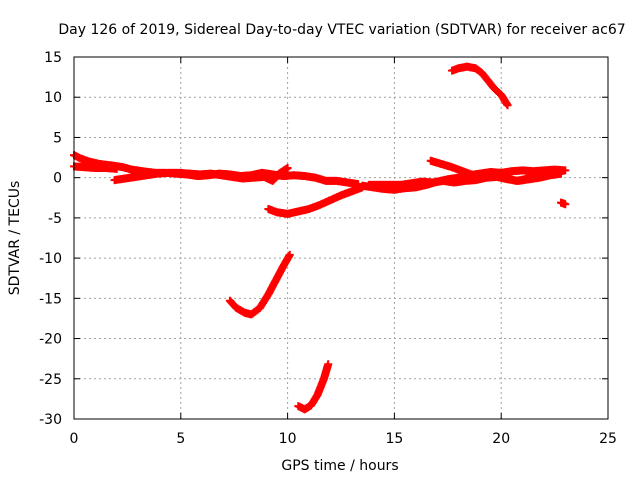 This screenshot has width=640, height=480. Describe the element at coordinates (201, 174) in the screenshot. I see `series-main-band-c` at that location.